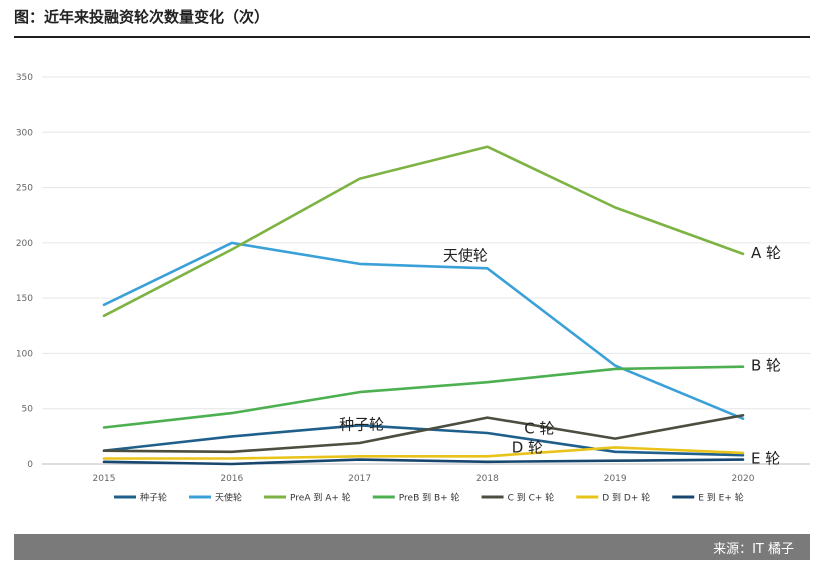 The width and height of the screenshot is (819, 566). Describe the element at coordinates (721, 498) in the screenshot. I see `legend-label: E 到 E+ 轮` at that location.